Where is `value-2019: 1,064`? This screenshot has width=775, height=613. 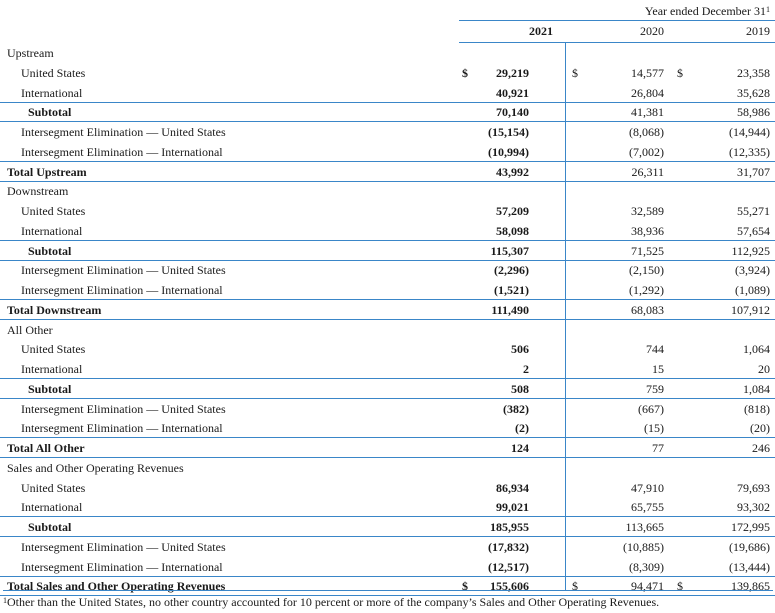
value-2019: 1,064 is located at coordinates (756, 349).